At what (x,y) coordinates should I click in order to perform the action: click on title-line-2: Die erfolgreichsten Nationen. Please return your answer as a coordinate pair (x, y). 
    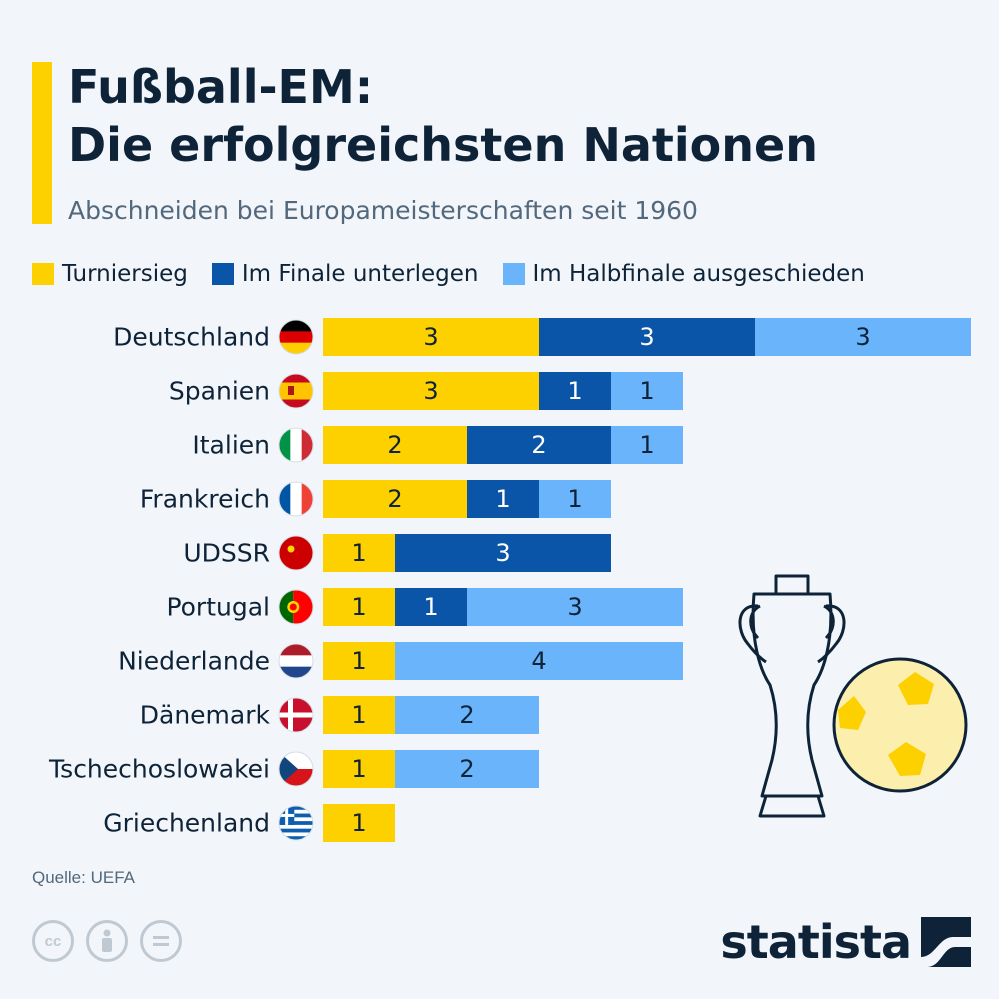
    Looking at the image, I should click on (443, 145).